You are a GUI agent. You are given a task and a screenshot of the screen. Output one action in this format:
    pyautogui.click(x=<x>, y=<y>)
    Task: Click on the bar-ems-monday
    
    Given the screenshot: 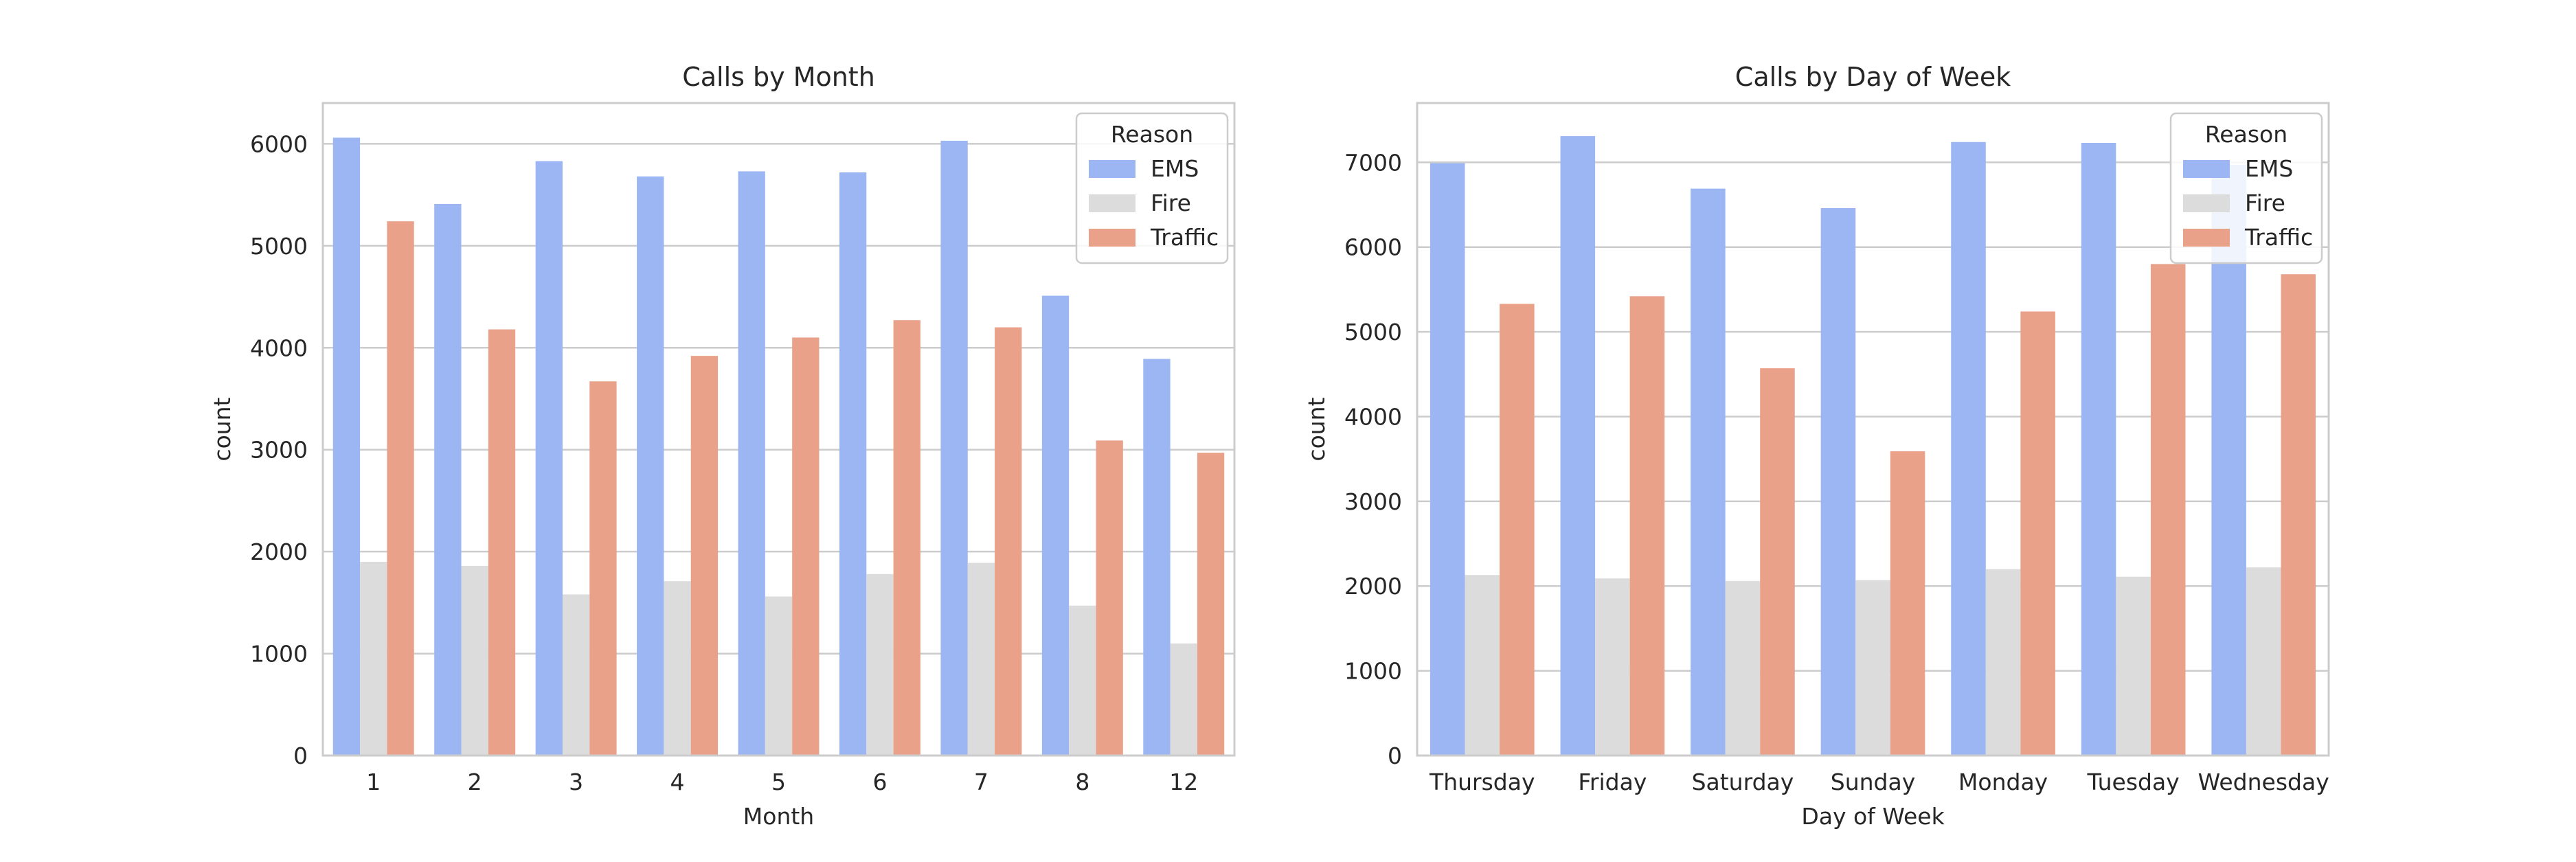 What is the action you would take?
    pyautogui.click(x=1968, y=448)
    